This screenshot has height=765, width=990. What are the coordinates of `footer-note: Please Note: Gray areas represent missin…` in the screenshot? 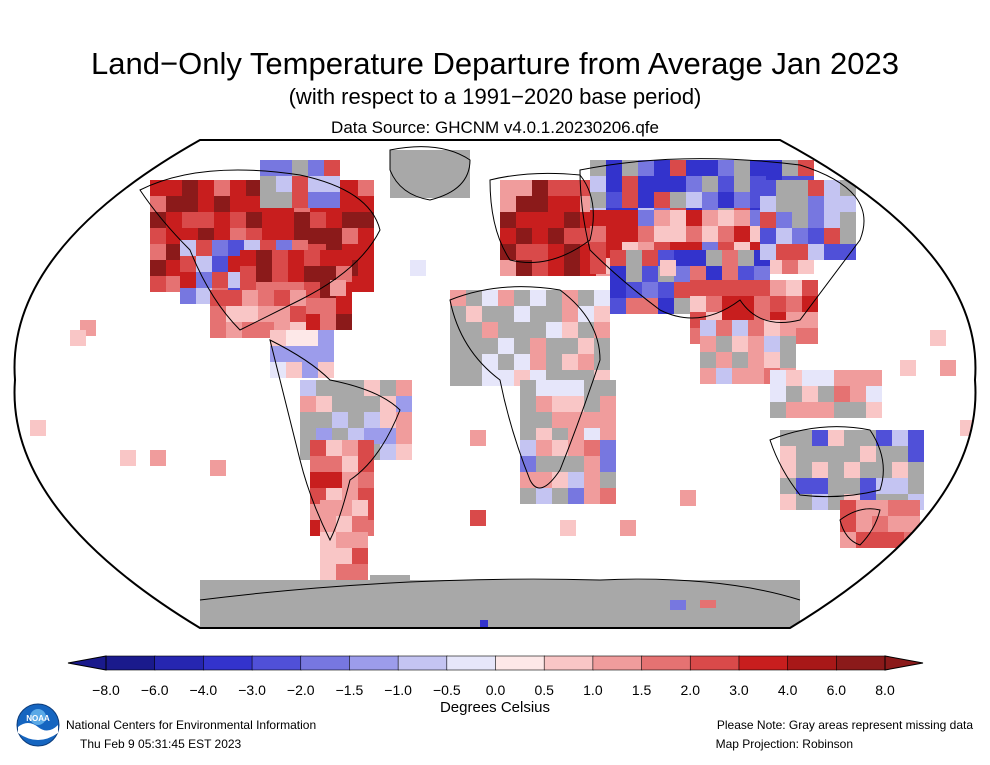 It's located at (844, 725).